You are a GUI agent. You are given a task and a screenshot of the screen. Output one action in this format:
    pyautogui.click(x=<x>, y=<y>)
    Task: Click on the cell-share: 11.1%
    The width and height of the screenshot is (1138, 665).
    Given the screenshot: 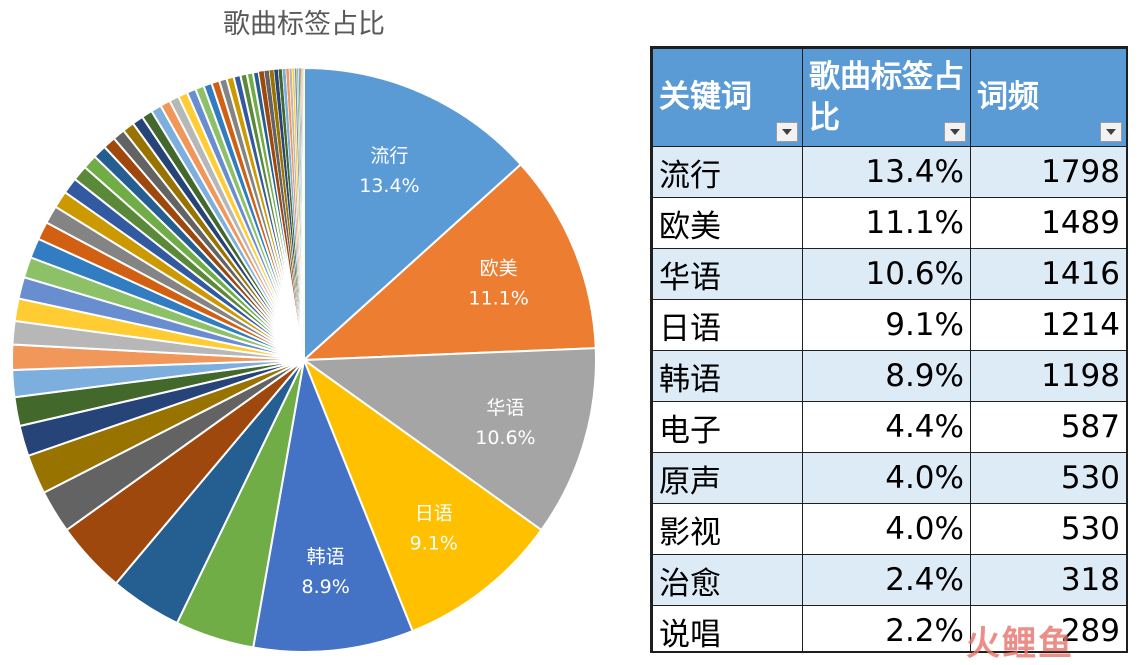 What is the action you would take?
    pyautogui.click(x=886, y=223)
    